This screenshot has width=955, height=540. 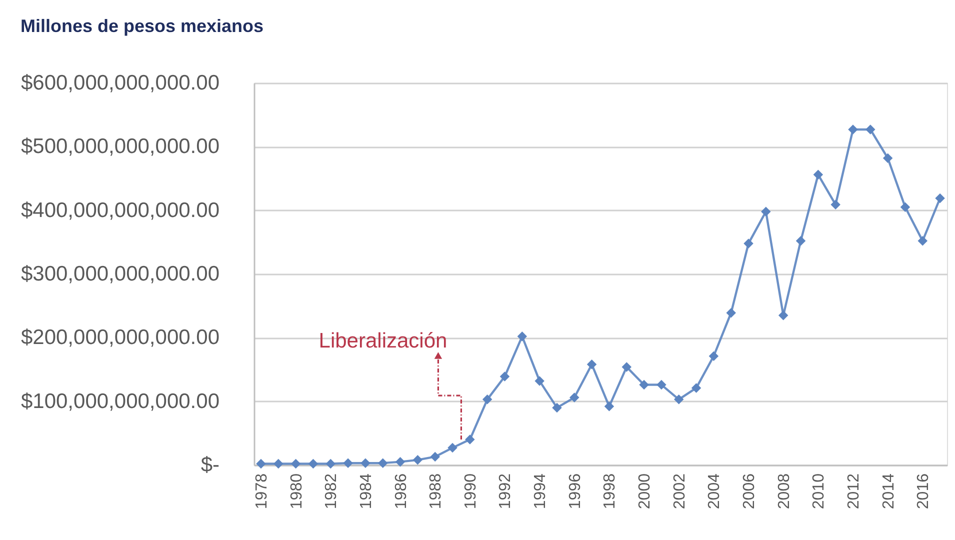 What do you see at coordinates (610, 491) in the screenshot?
I see `x-tick-label: 1998` at bounding box center [610, 491].